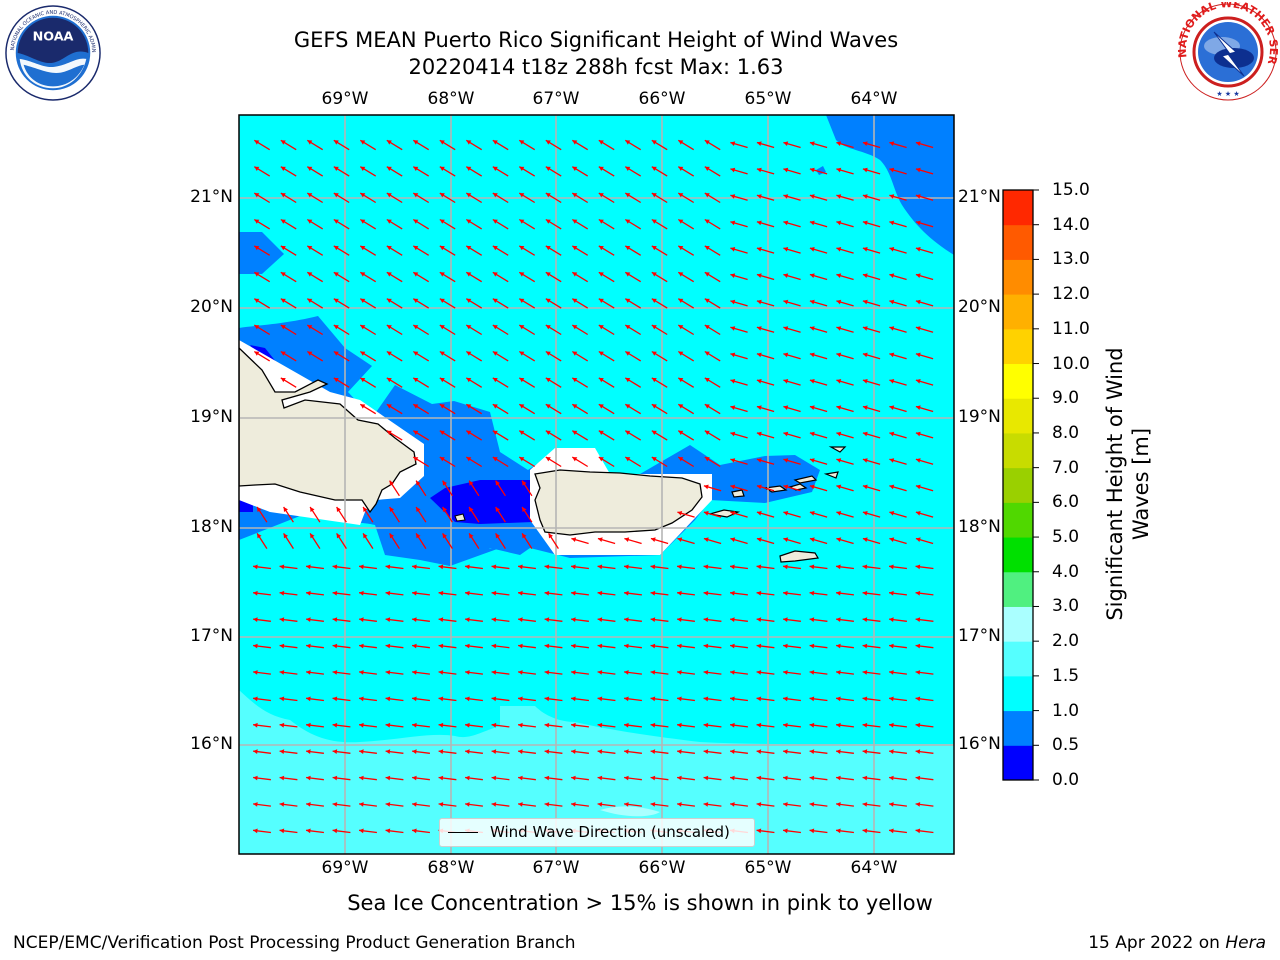  I want to click on footer-date: 15 Apr 2022 on Hera, so click(1177, 943).